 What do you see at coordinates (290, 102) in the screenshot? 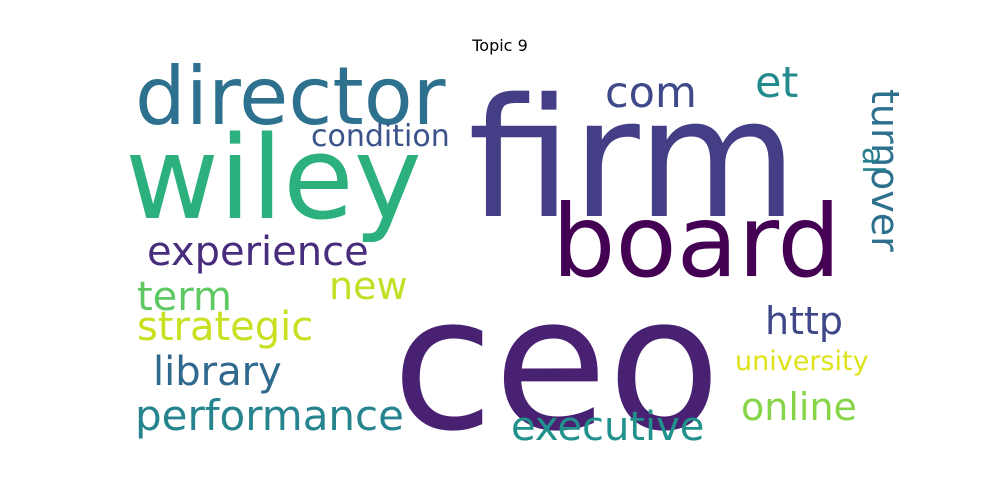
I see `word-director: director` at bounding box center [290, 102].